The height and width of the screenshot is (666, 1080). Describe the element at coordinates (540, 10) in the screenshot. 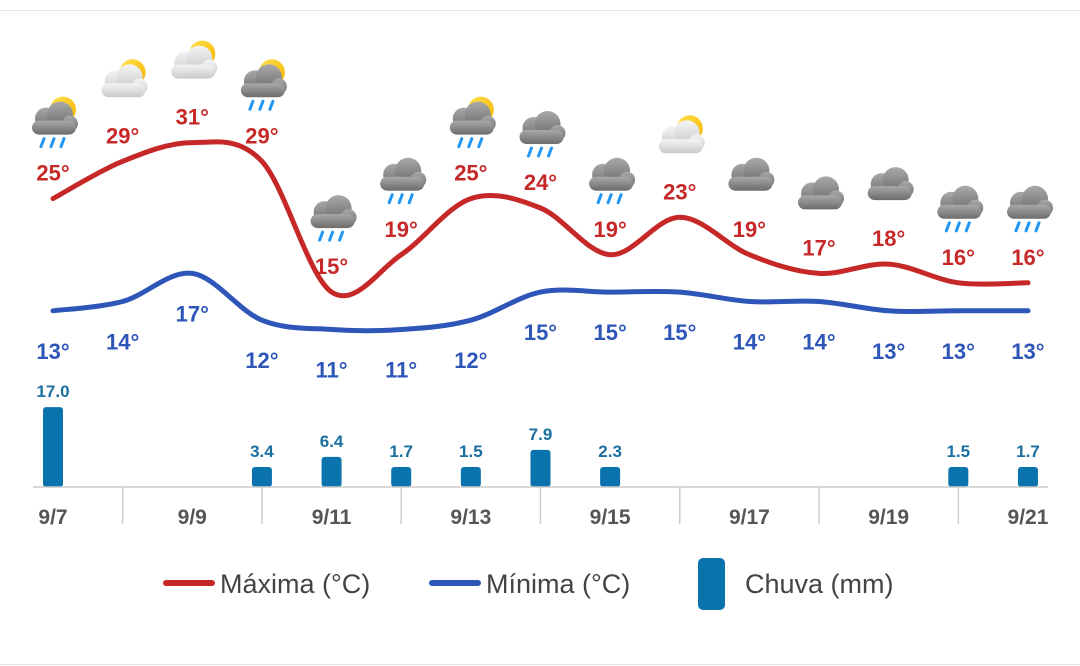

I see `top-divider` at that location.